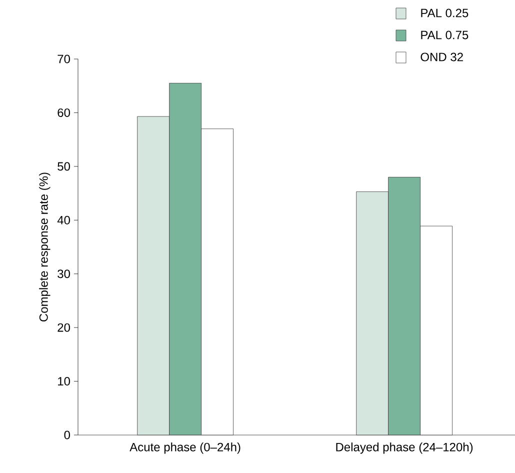  Describe the element at coordinates (44, 247) in the screenshot. I see `y-axis-title: Complete response rate (%)` at that location.